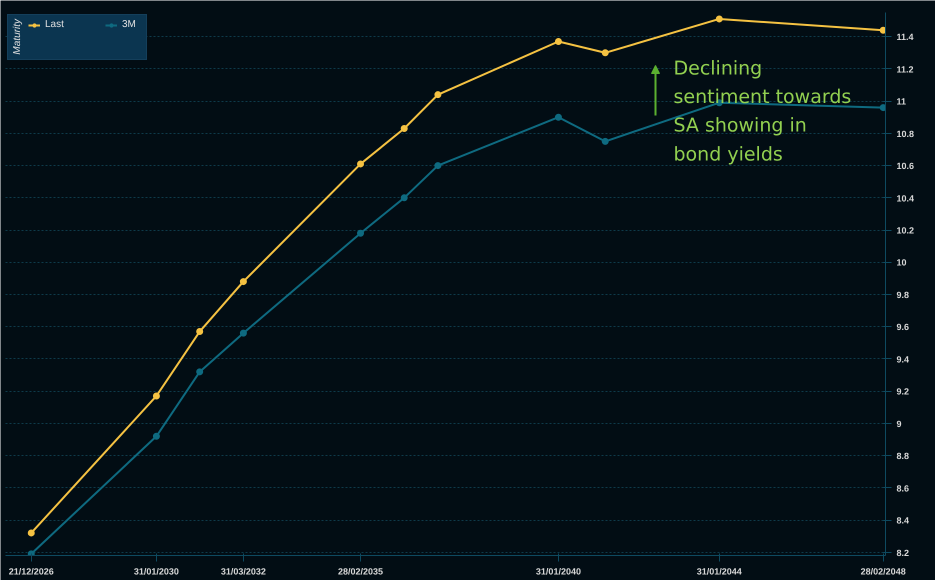 The width and height of the screenshot is (940, 585). What do you see at coordinates (558, 571) in the screenshot?
I see `x-tick-label: 31/01/2040` at bounding box center [558, 571].